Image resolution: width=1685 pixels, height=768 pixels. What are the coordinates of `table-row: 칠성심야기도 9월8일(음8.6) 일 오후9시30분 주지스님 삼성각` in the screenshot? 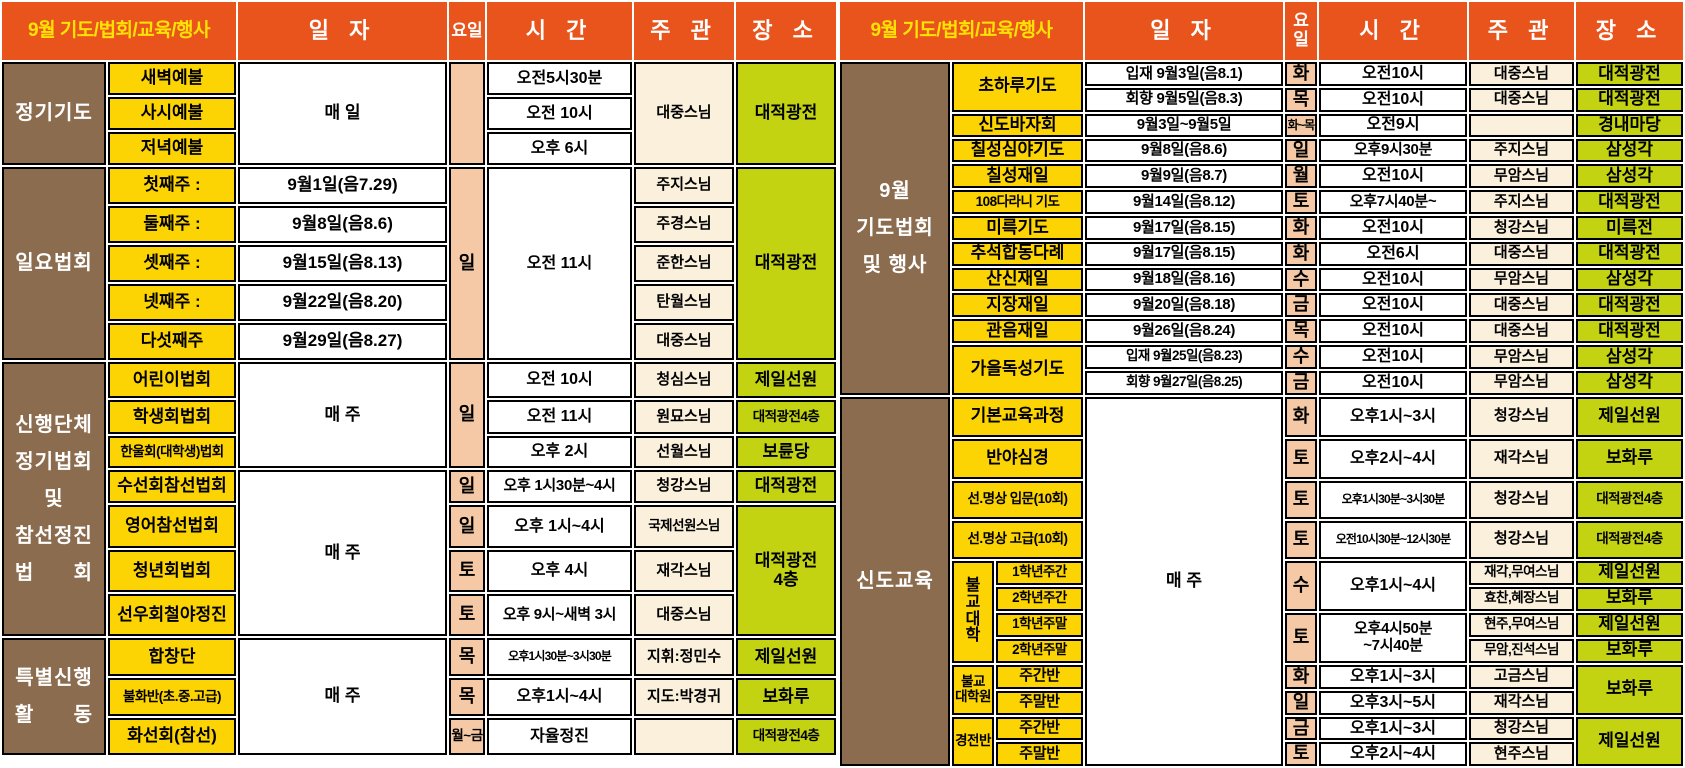 It's located at (1262, 150).